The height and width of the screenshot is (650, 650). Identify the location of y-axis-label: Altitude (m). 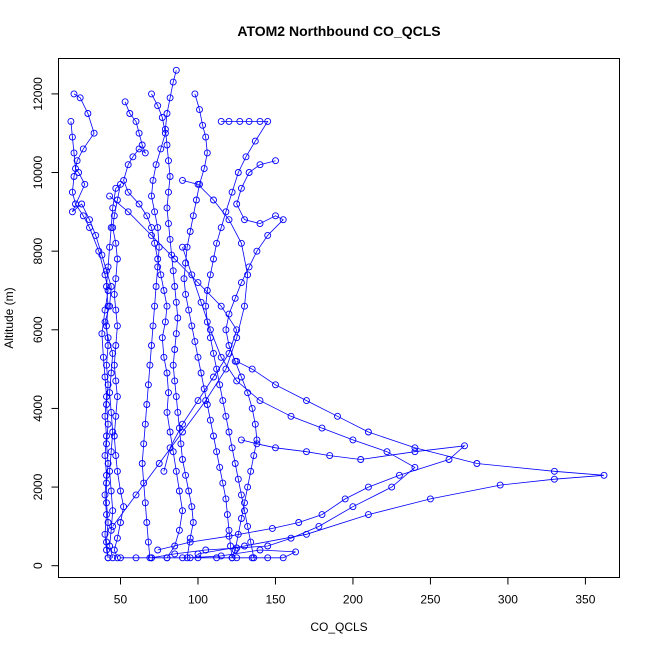
(9, 317).